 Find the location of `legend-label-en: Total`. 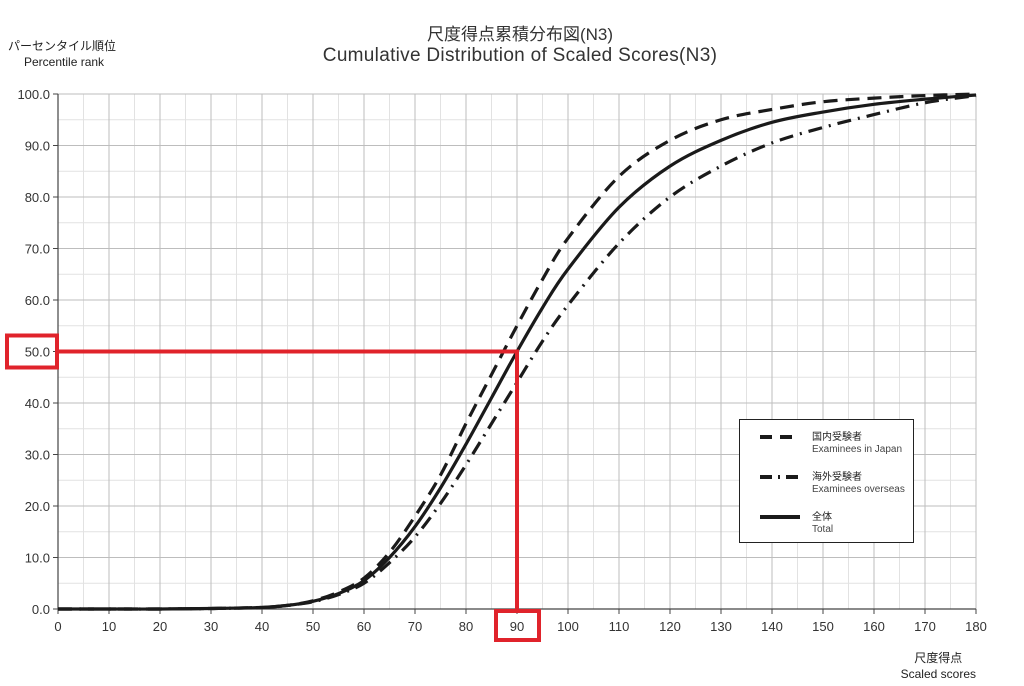

legend-label-en: Total is located at coordinates (823, 529).